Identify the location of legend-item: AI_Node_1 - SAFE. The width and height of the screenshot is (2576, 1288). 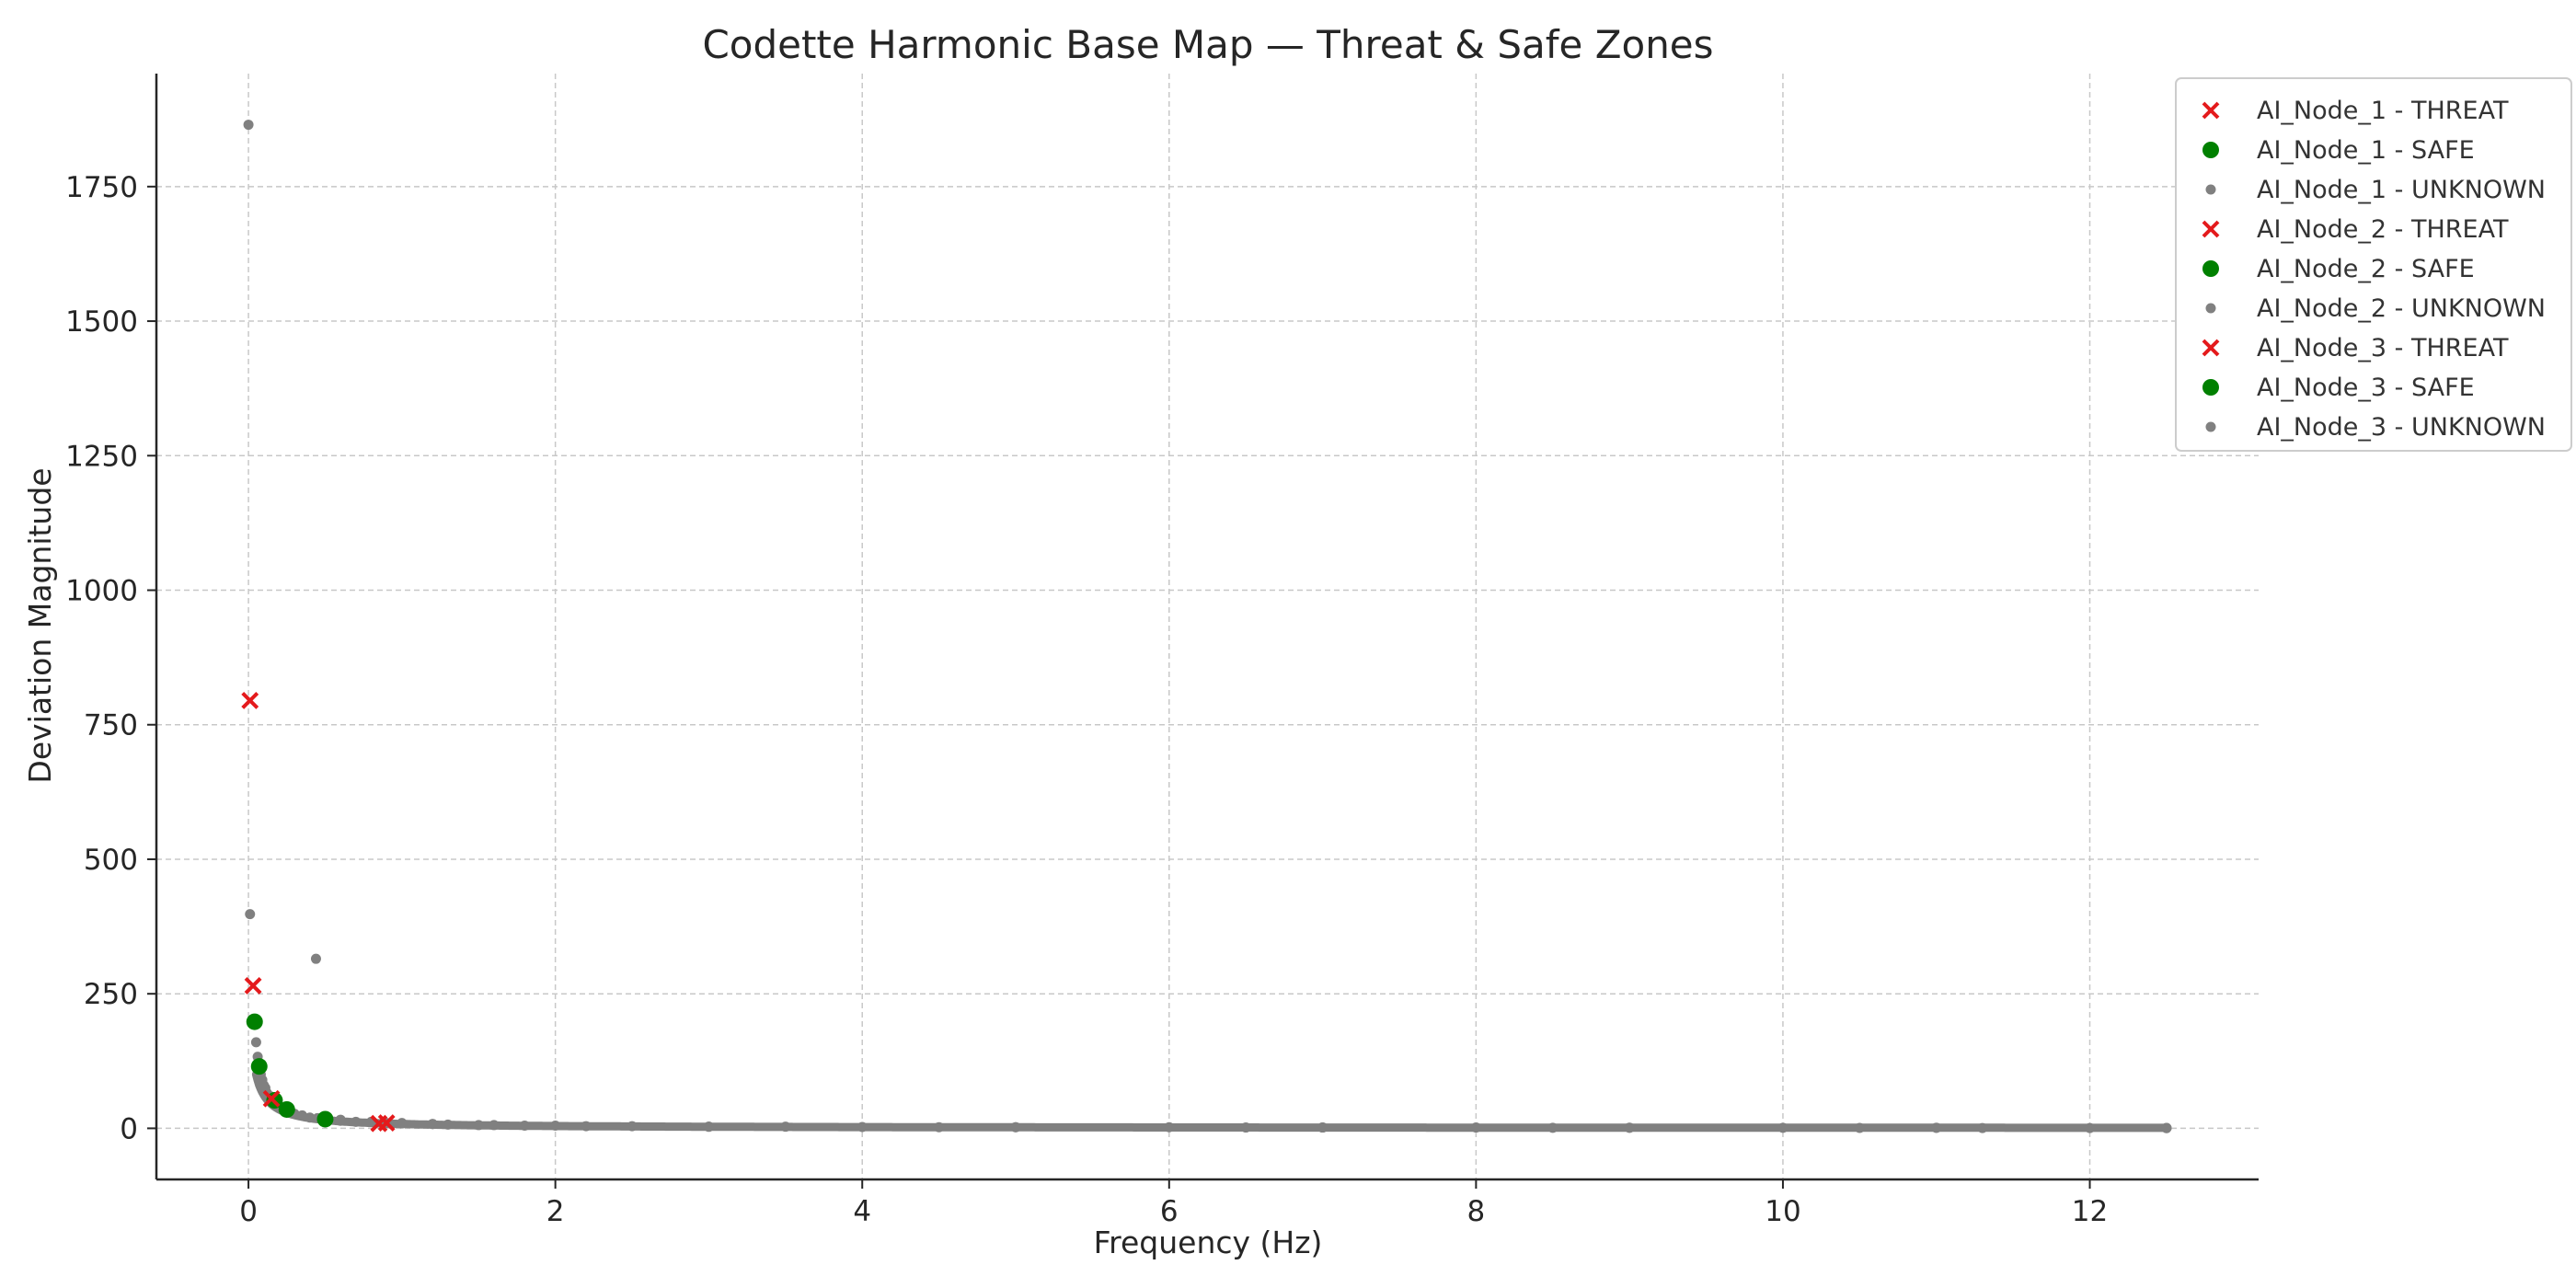
(2338, 150).